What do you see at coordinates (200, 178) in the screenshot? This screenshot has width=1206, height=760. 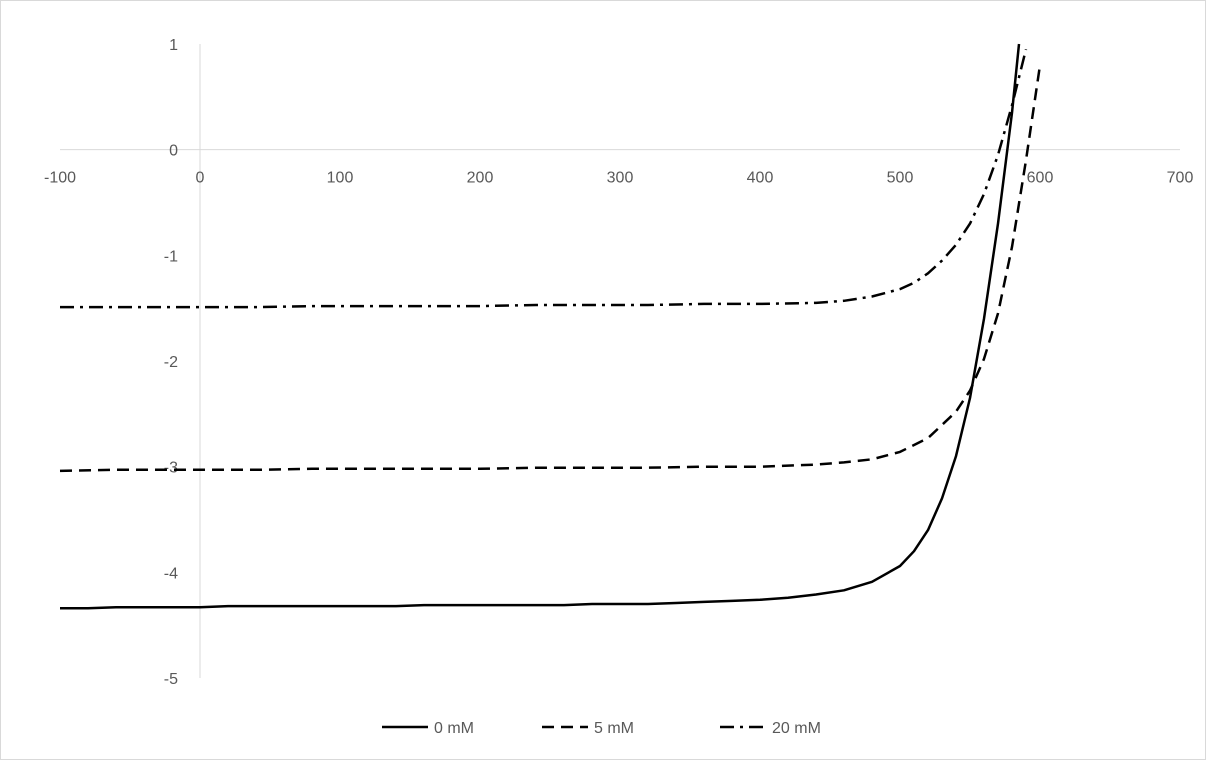 I see `x-tick-label: 0` at bounding box center [200, 178].